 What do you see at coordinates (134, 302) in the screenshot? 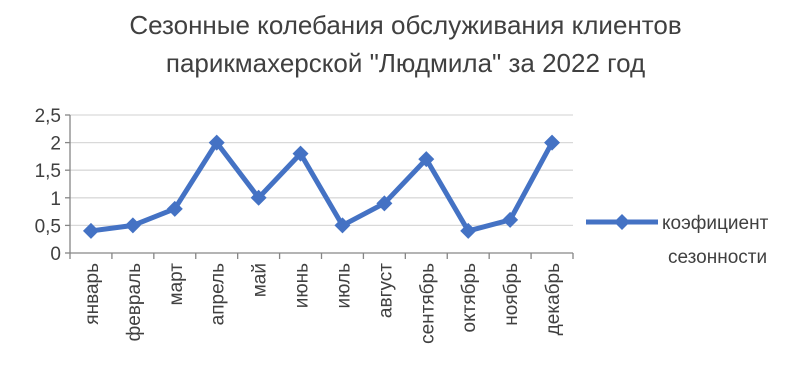
I see `x-tick-label: февраль` at bounding box center [134, 302].